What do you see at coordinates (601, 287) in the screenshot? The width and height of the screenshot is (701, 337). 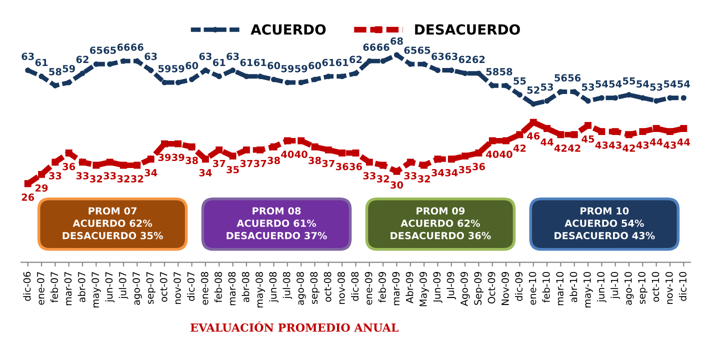 I see `x-tick-label: jun-10` at bounding box center [601, 287].